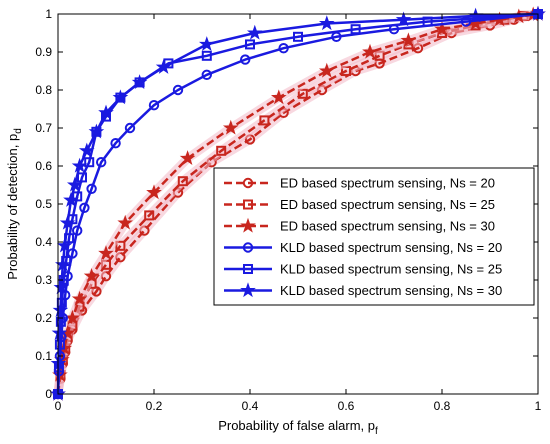 Image resolution: width=550 pixels, height=444 pixels. I want to click on y-axis-label: Probability of detection, pd, so click(14, 204).